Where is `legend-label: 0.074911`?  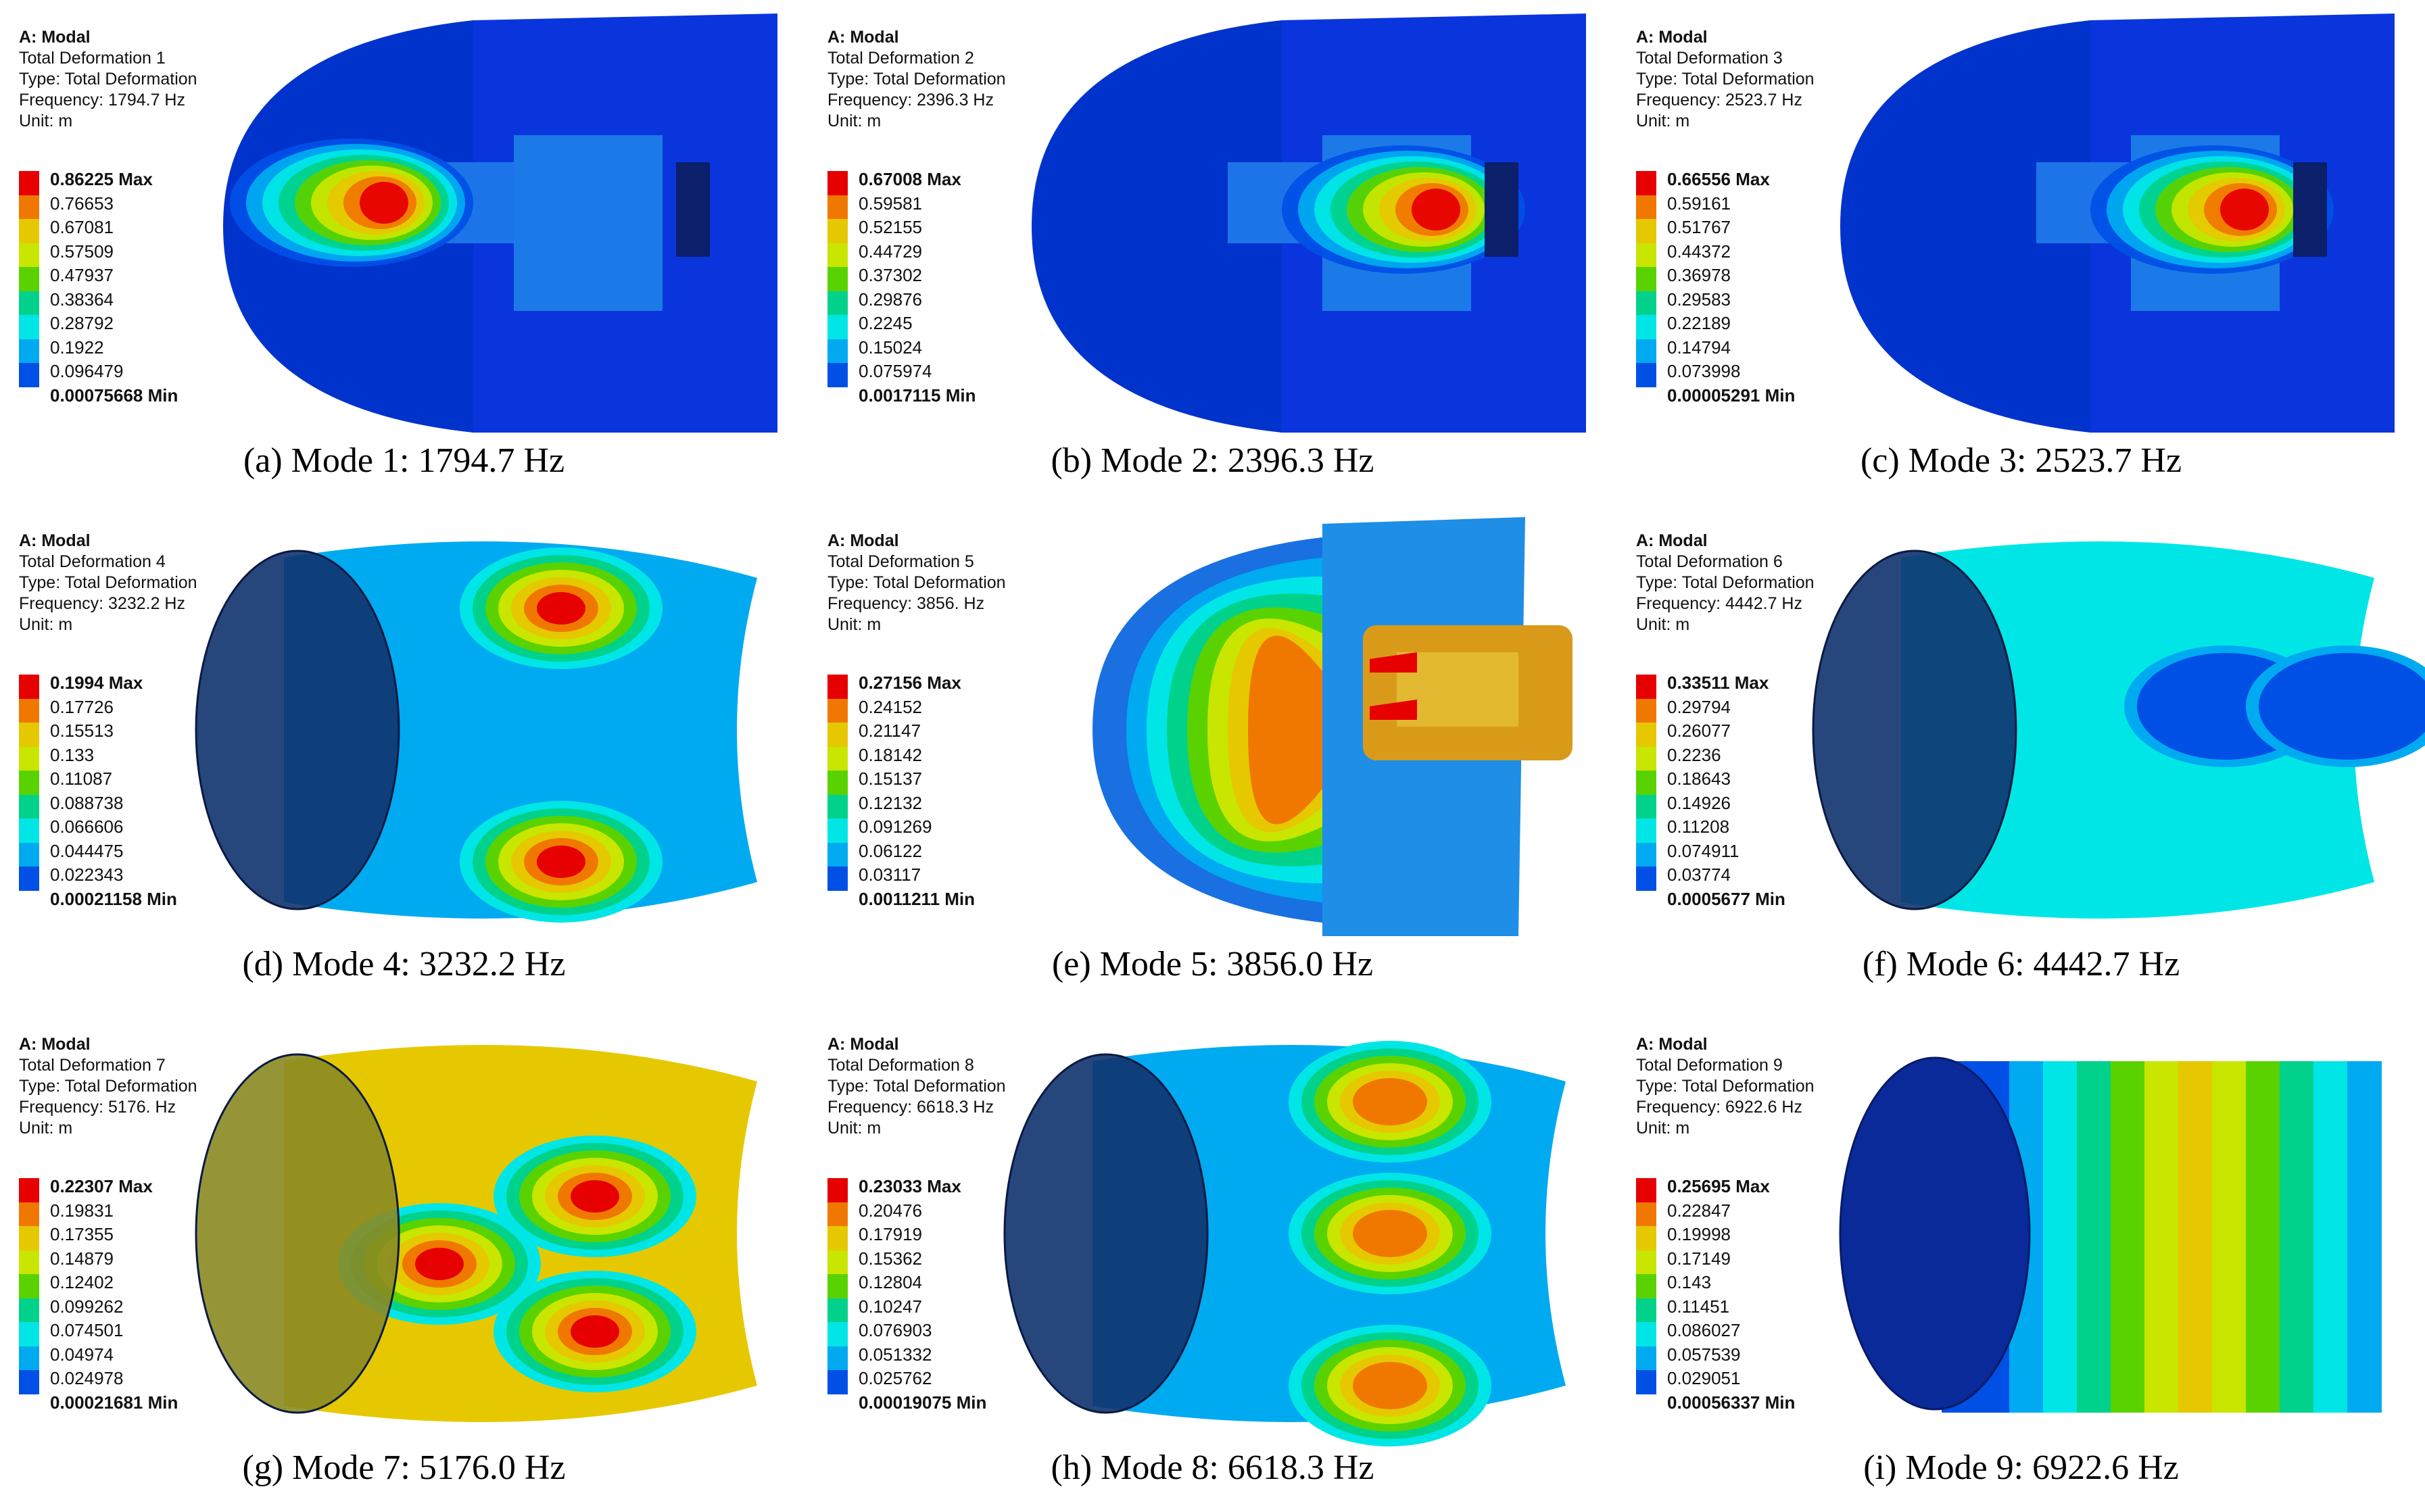 legend-label: 0.074911 is located at coordinates (1703, 850).